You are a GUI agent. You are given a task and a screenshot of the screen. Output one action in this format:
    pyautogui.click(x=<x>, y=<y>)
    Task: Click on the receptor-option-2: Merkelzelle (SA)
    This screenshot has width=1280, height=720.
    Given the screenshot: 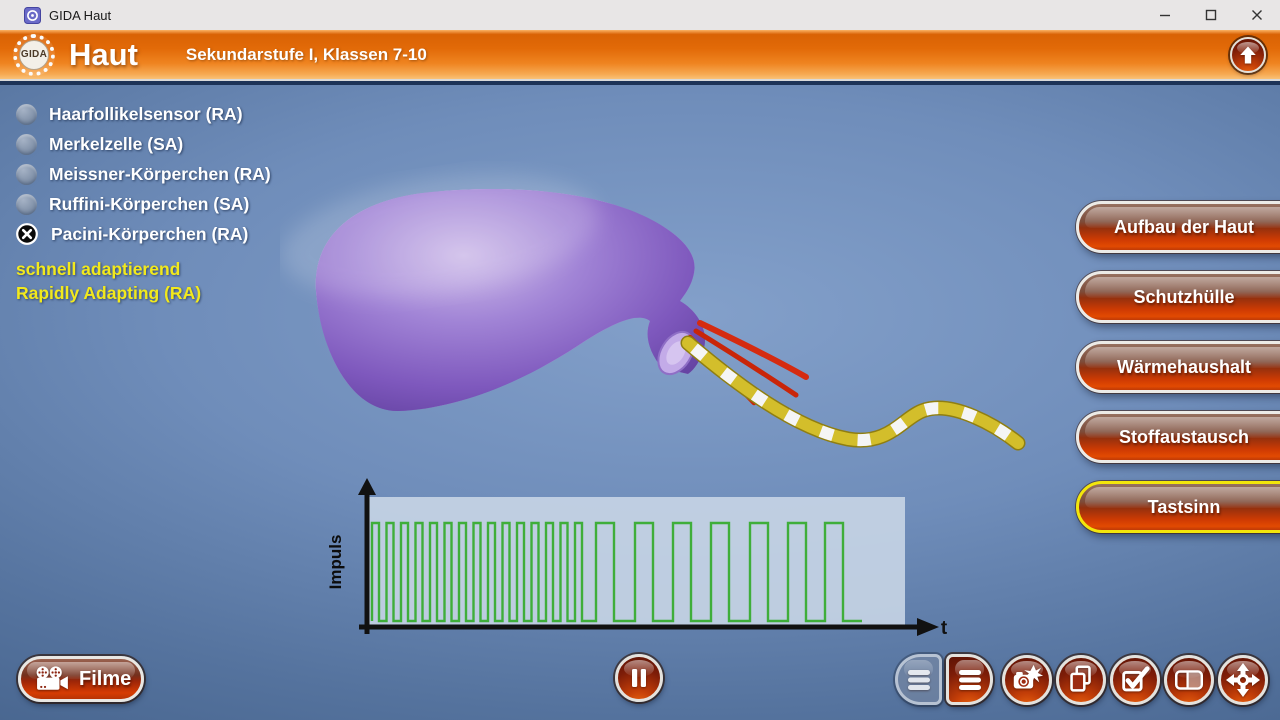 What is the action you would take?
    pyautogui.click(x=135, y=144)
    